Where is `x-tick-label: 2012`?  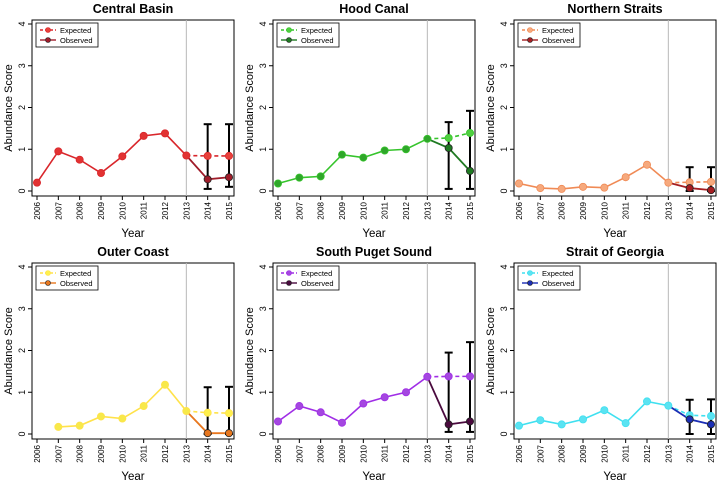
x-tick-label: 2012 is located at coordinates (406, 453).